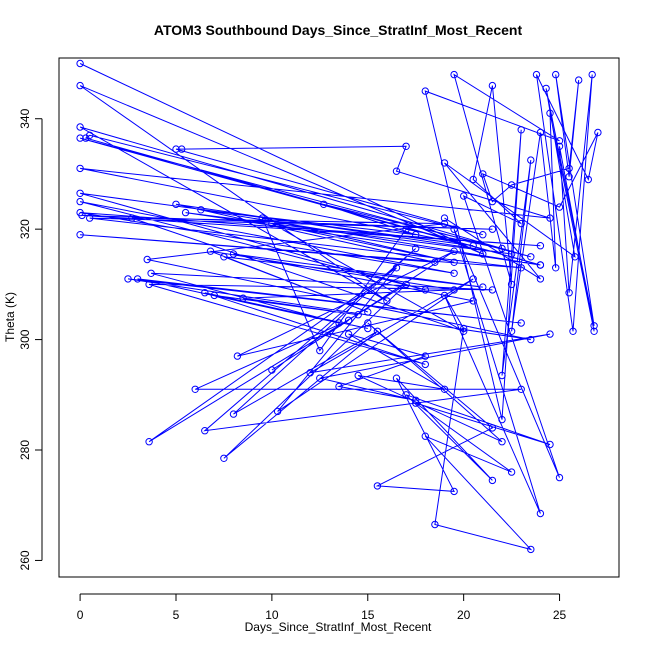  Describe the element at coordinates (10, 317) in the screenshot. I see `y-axis-label: Theta (K)` at that location.